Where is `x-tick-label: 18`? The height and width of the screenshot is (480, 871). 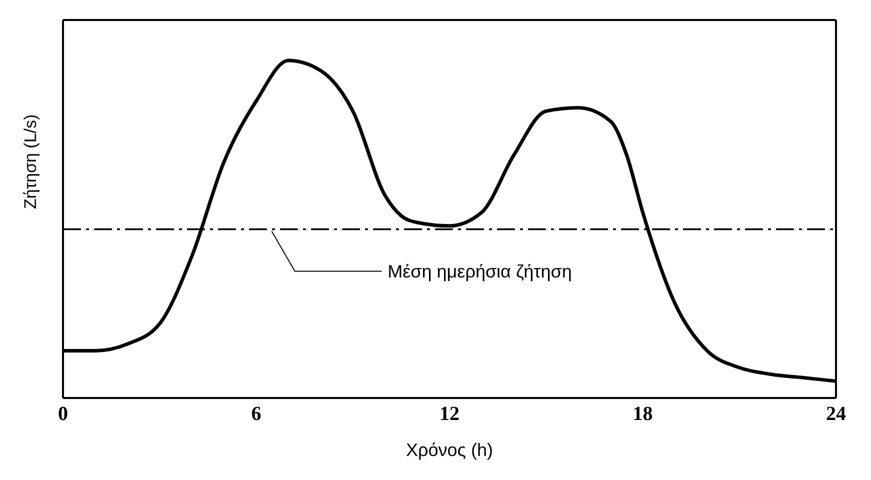
x-tick-label: 18 is located at coordinates (642, 414).